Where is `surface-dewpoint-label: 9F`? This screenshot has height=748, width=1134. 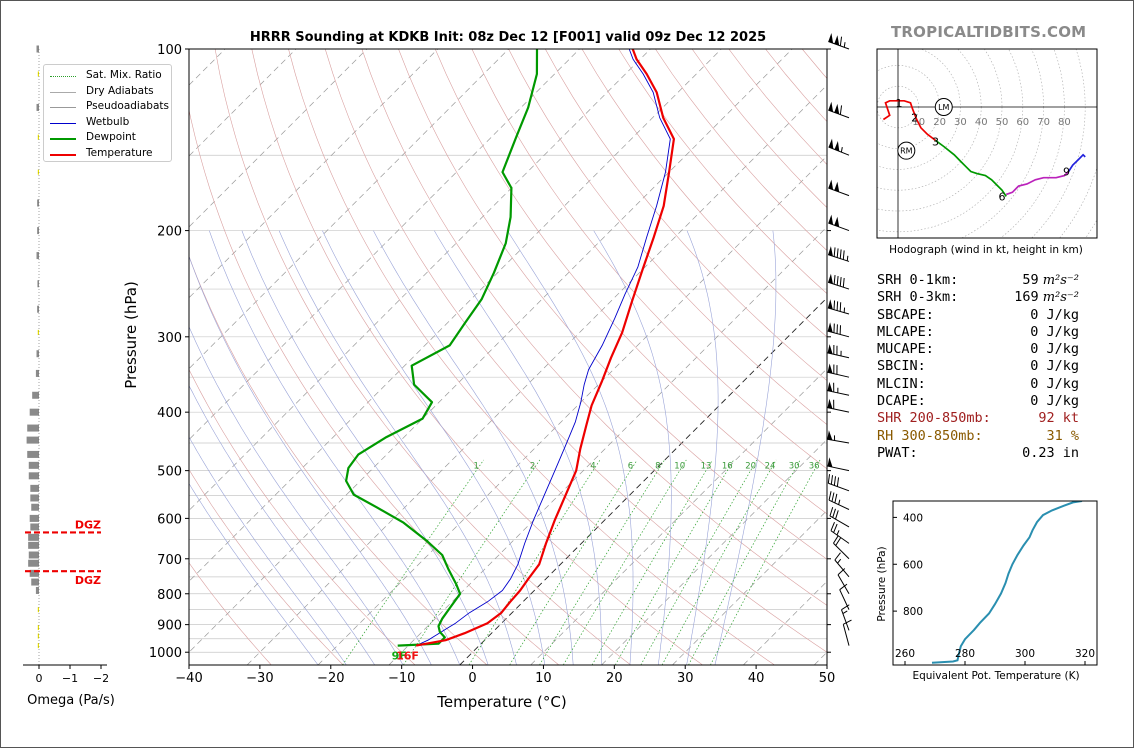
surface-dewpoint-label: 9F is located at coordinates (399, 656).